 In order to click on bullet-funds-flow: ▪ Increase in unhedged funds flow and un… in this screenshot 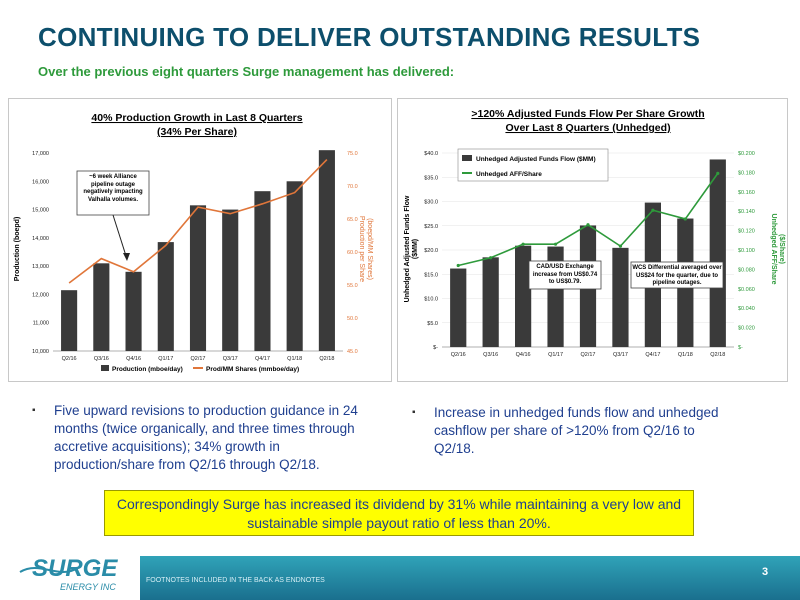, I will do `click(572, 434)`.